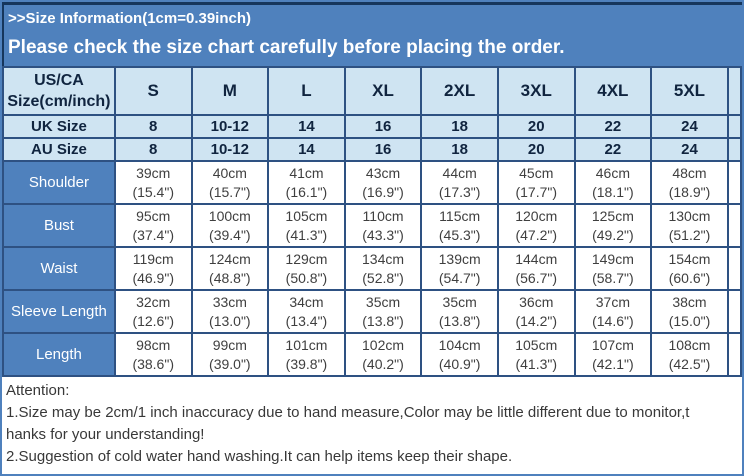  Describe the element at coordinates (536, 192) in the screenshot. I see `inch-value: (17.7")` at that location.